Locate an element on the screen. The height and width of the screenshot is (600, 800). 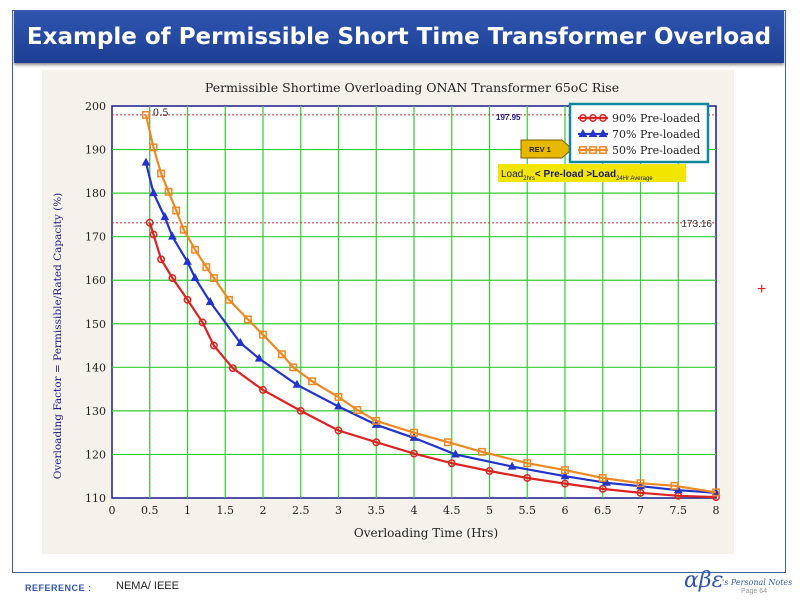
x-tick-label: 0.5 is located at coordinates (150, 510).